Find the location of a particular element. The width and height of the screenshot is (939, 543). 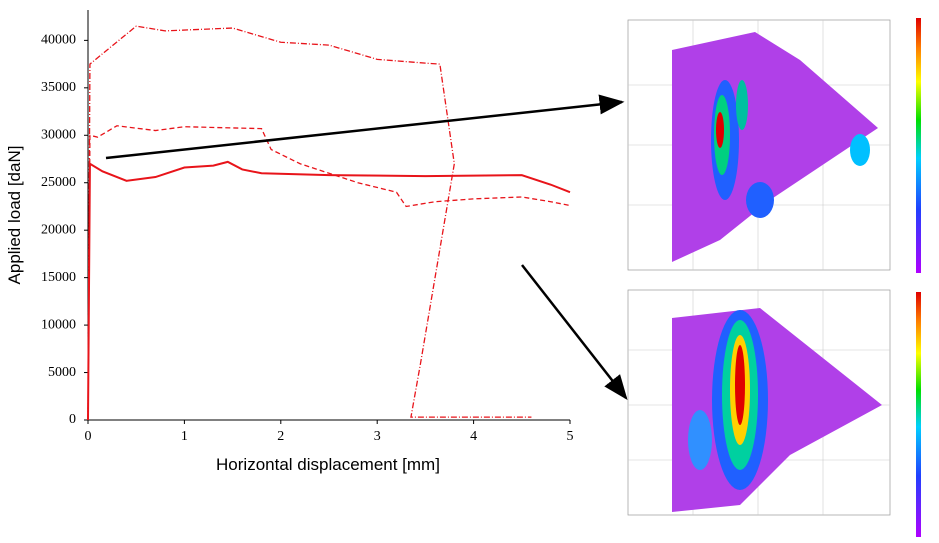

x-axis-label: Horizontal displacement [mm] is located at coordinates (328, 464).